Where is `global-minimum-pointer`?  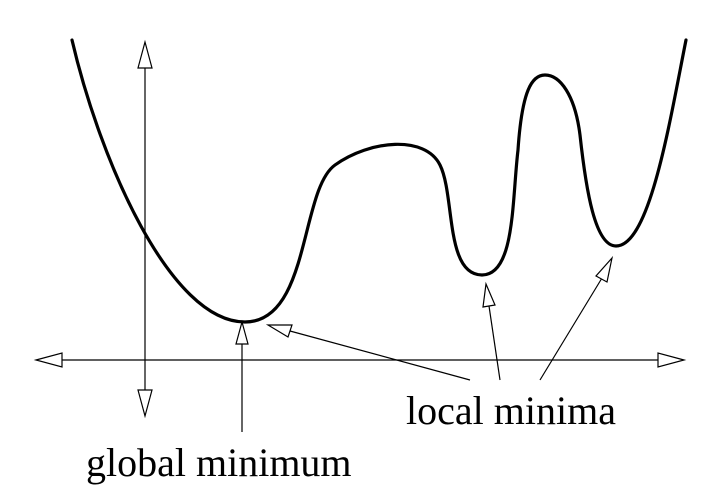
global-minimum-pointer is located at coordinates (242, 375).